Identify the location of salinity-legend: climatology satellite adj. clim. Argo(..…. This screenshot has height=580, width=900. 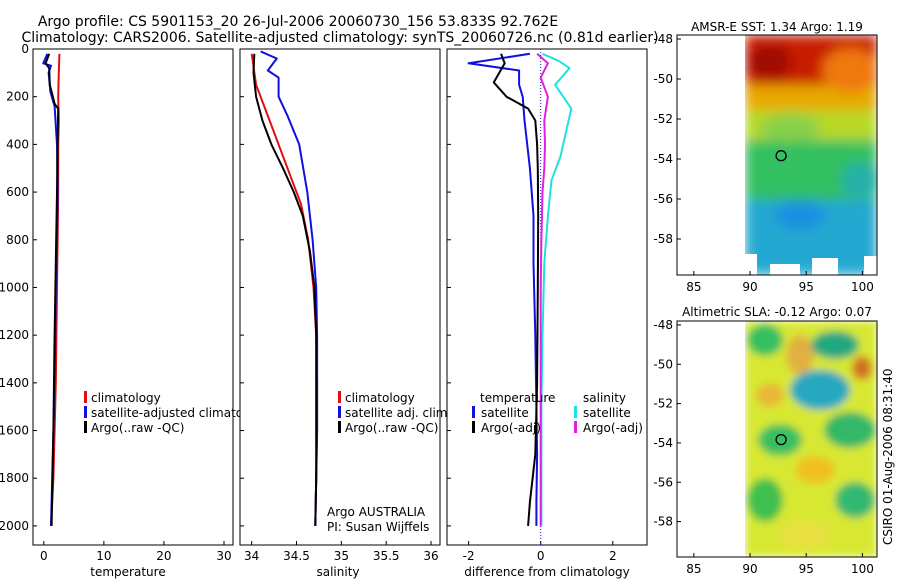
(394, 413).